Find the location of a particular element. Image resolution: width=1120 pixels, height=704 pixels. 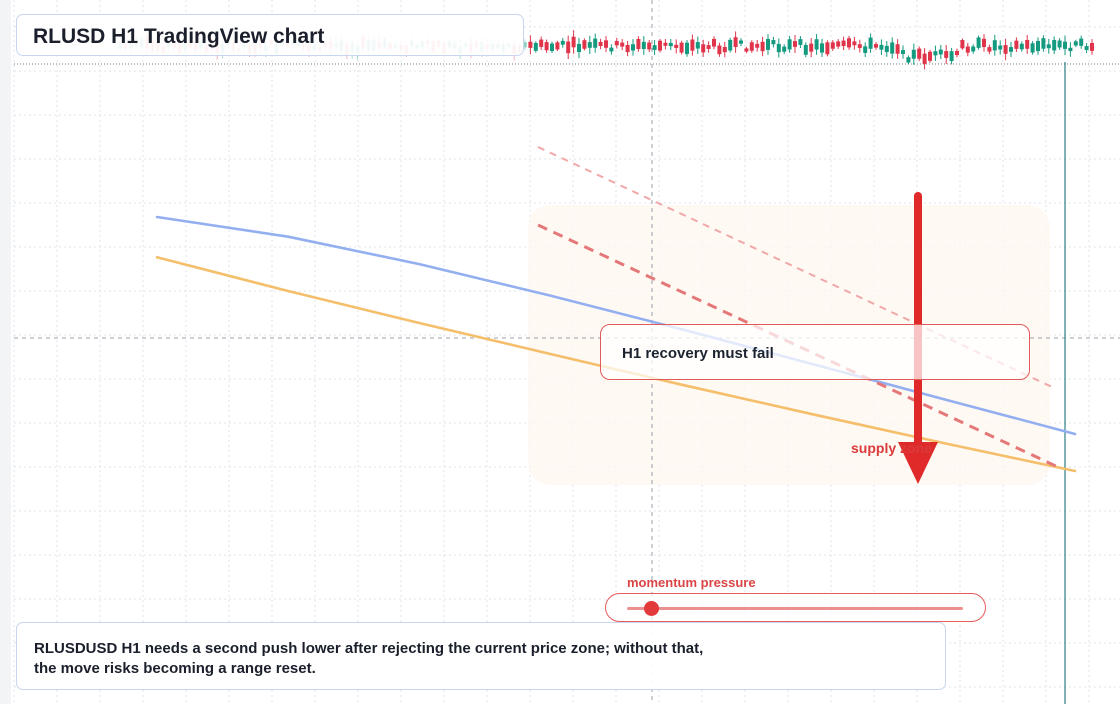

momentum-slider is located at coordinates (795, 607).